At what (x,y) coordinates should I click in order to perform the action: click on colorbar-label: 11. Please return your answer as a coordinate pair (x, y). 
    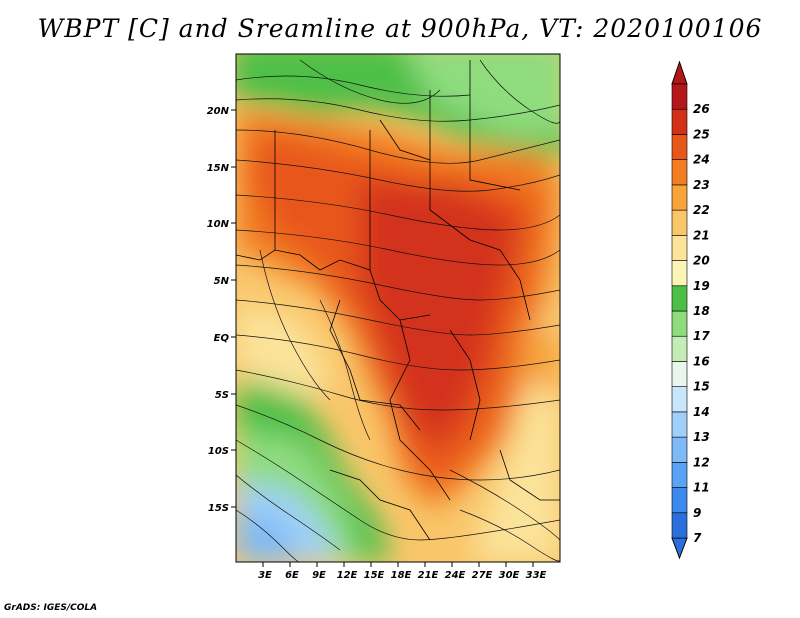
    Looking at the image, I should click on (701, 488).